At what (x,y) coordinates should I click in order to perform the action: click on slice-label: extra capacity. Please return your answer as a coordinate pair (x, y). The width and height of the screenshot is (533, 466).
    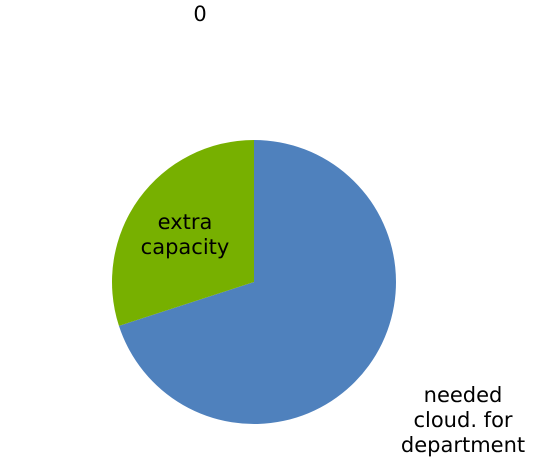
    Looking at the image, I should click on (185, 234).